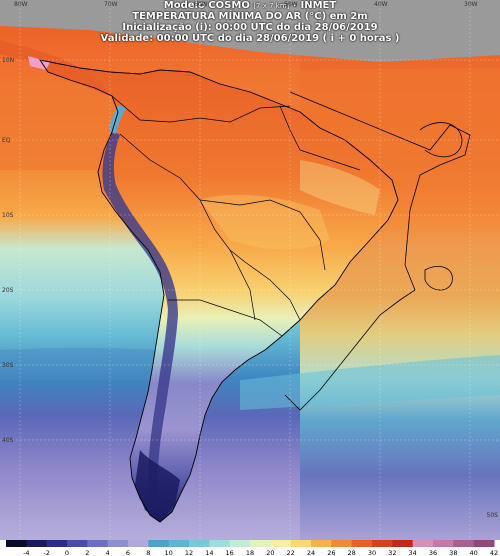 Image resolution: width=500 pixels, height=556 pixels. I want to click on model-title-main: Modelo COSMO, so click(206, 5).